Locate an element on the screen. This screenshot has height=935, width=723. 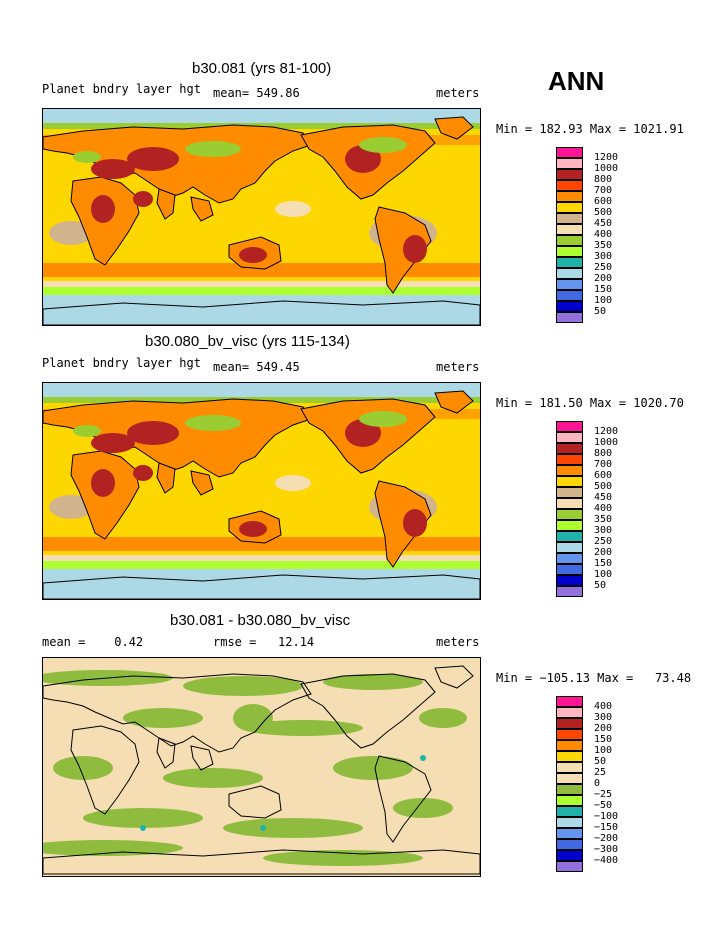
colorbar-level-label: −100 is located at coordinates (606, 816).